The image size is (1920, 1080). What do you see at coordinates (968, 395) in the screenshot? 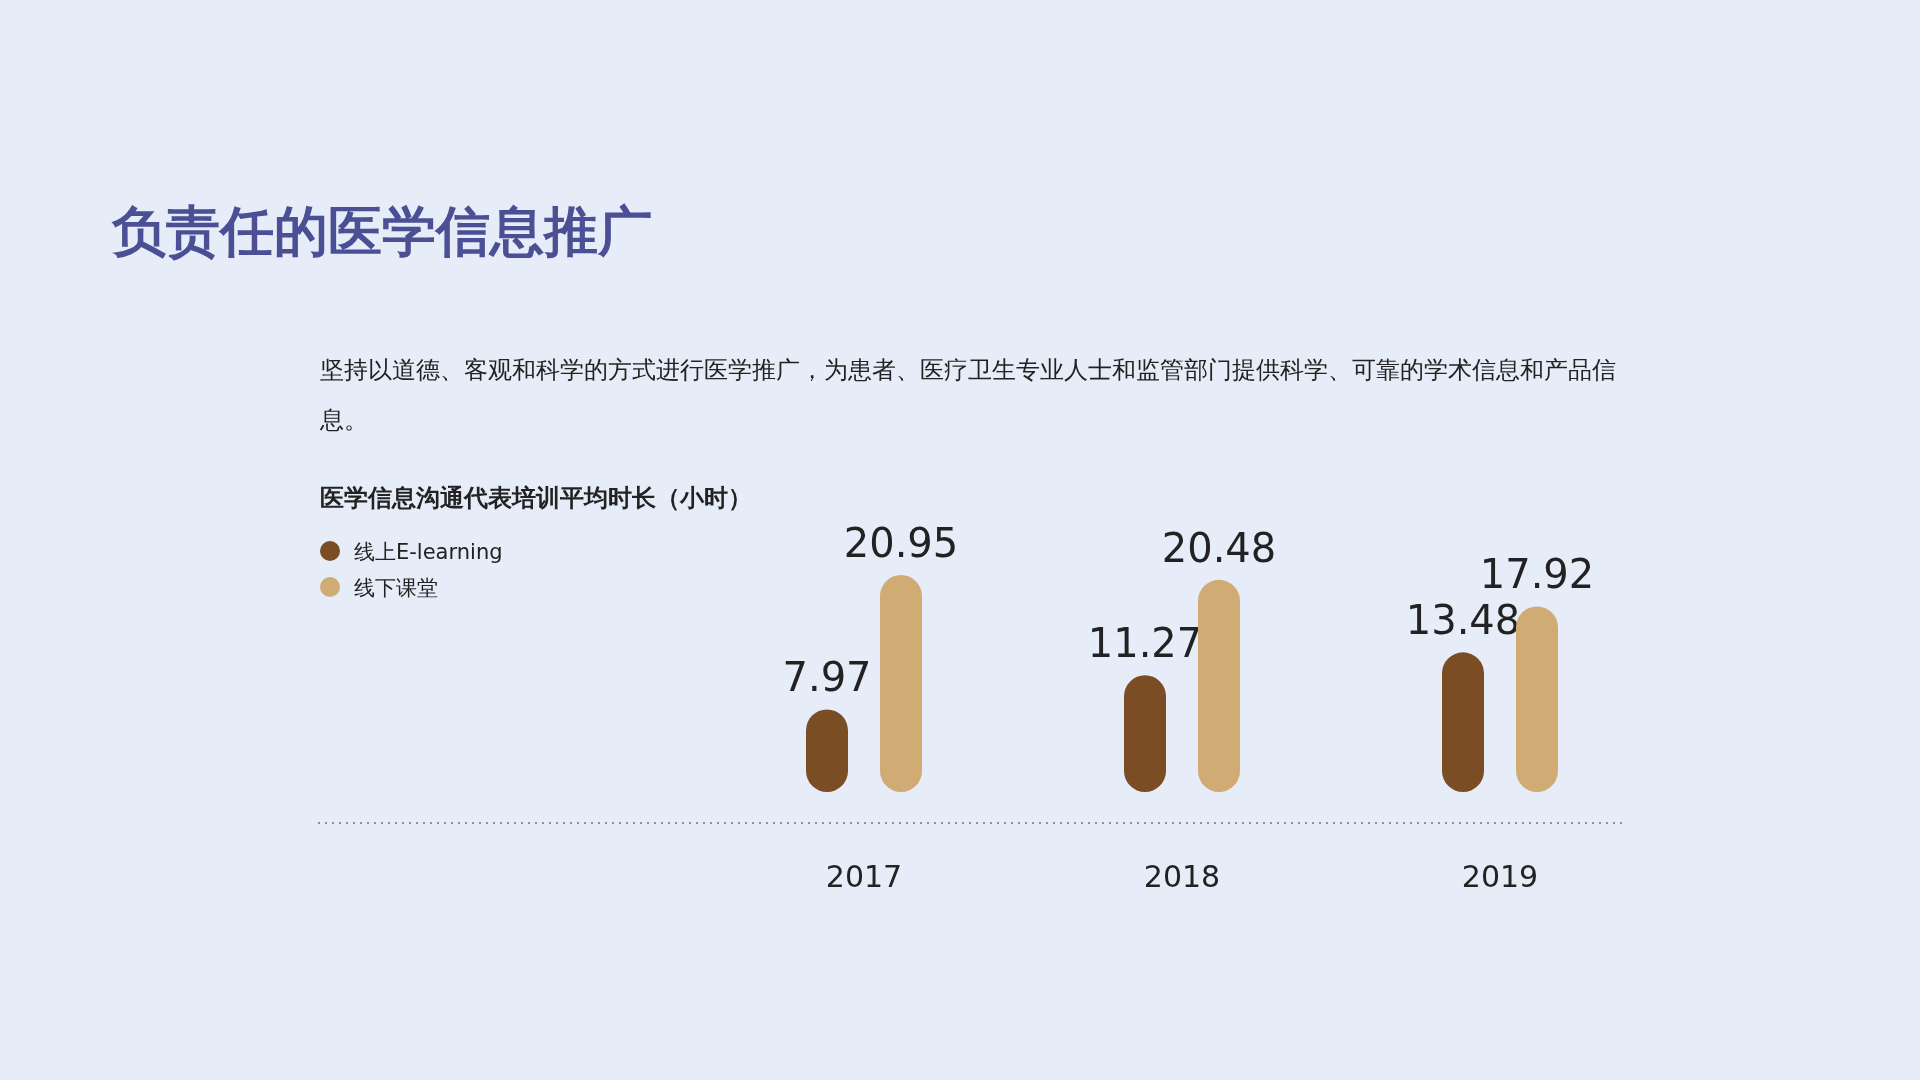
I see `text: 坚持以道德、客观和科学的方式进行医学推广，为患者、医疗卫生专业人士和监管部门提供科学、可靠的学术信息和产品信息。` at bounding box center [968, 395].